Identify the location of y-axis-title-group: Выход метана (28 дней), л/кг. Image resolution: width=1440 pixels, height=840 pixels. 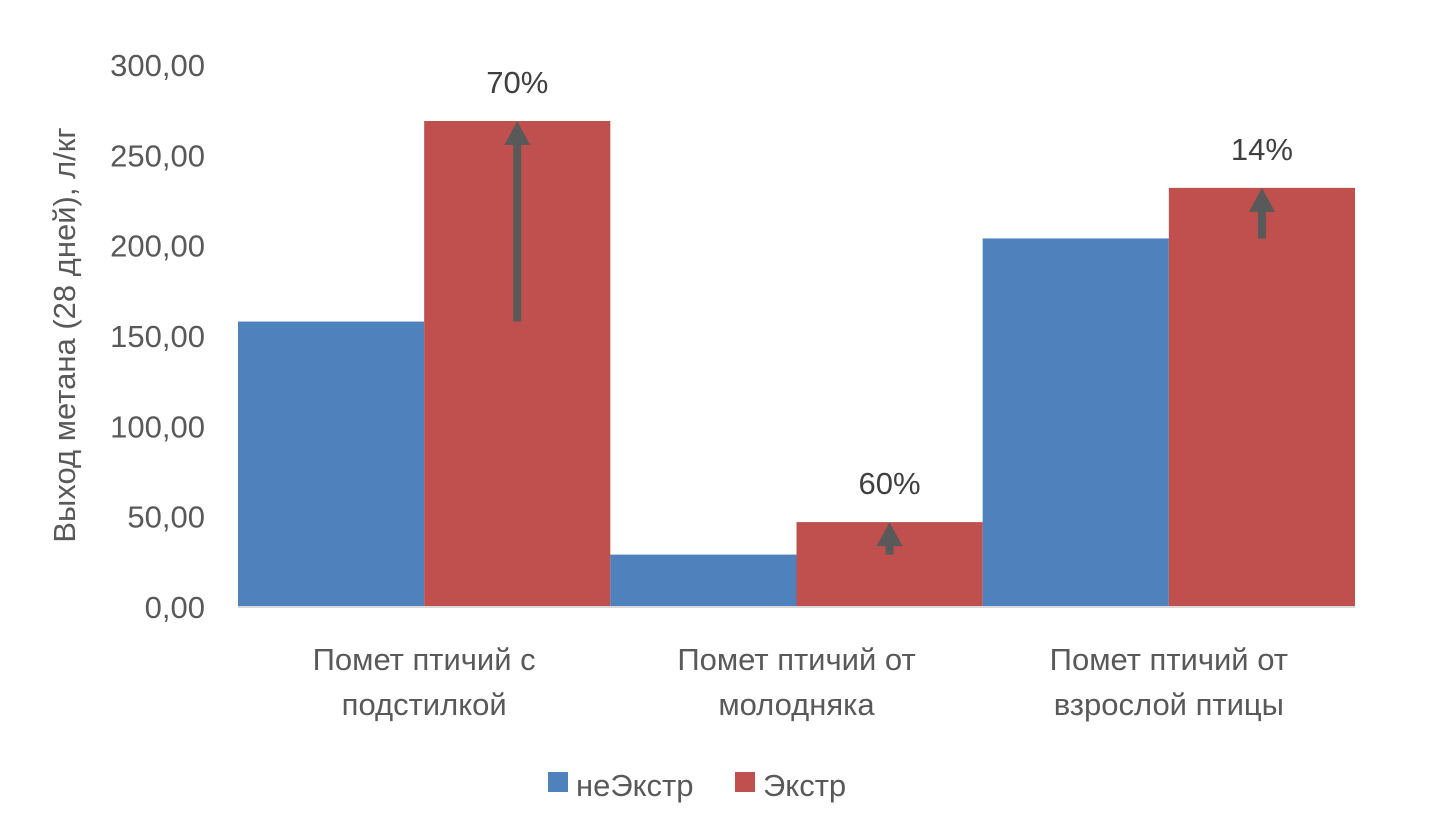
(64, 334).